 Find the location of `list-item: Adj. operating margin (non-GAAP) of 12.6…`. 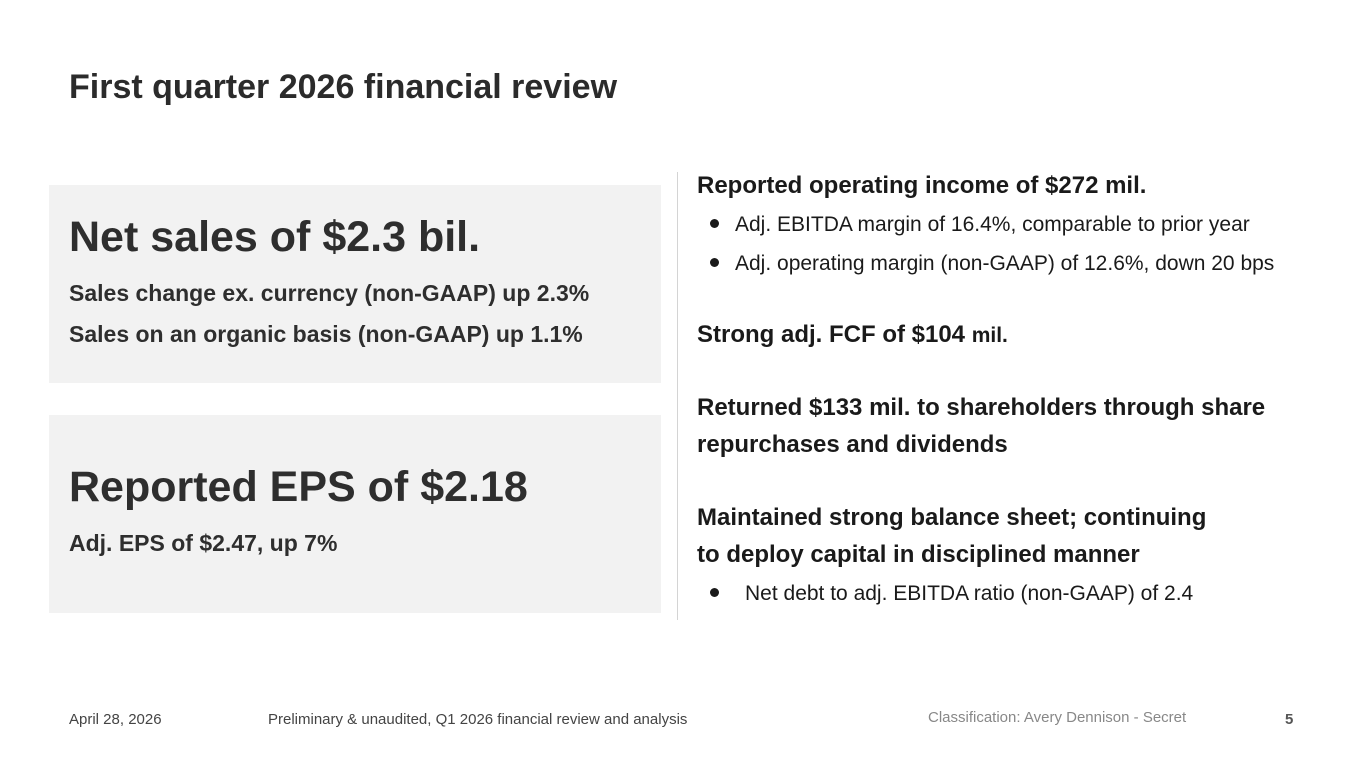

list-item: Adj. operating margin (non-GAAP) of 12.6… is located at coordinates (992, 264).